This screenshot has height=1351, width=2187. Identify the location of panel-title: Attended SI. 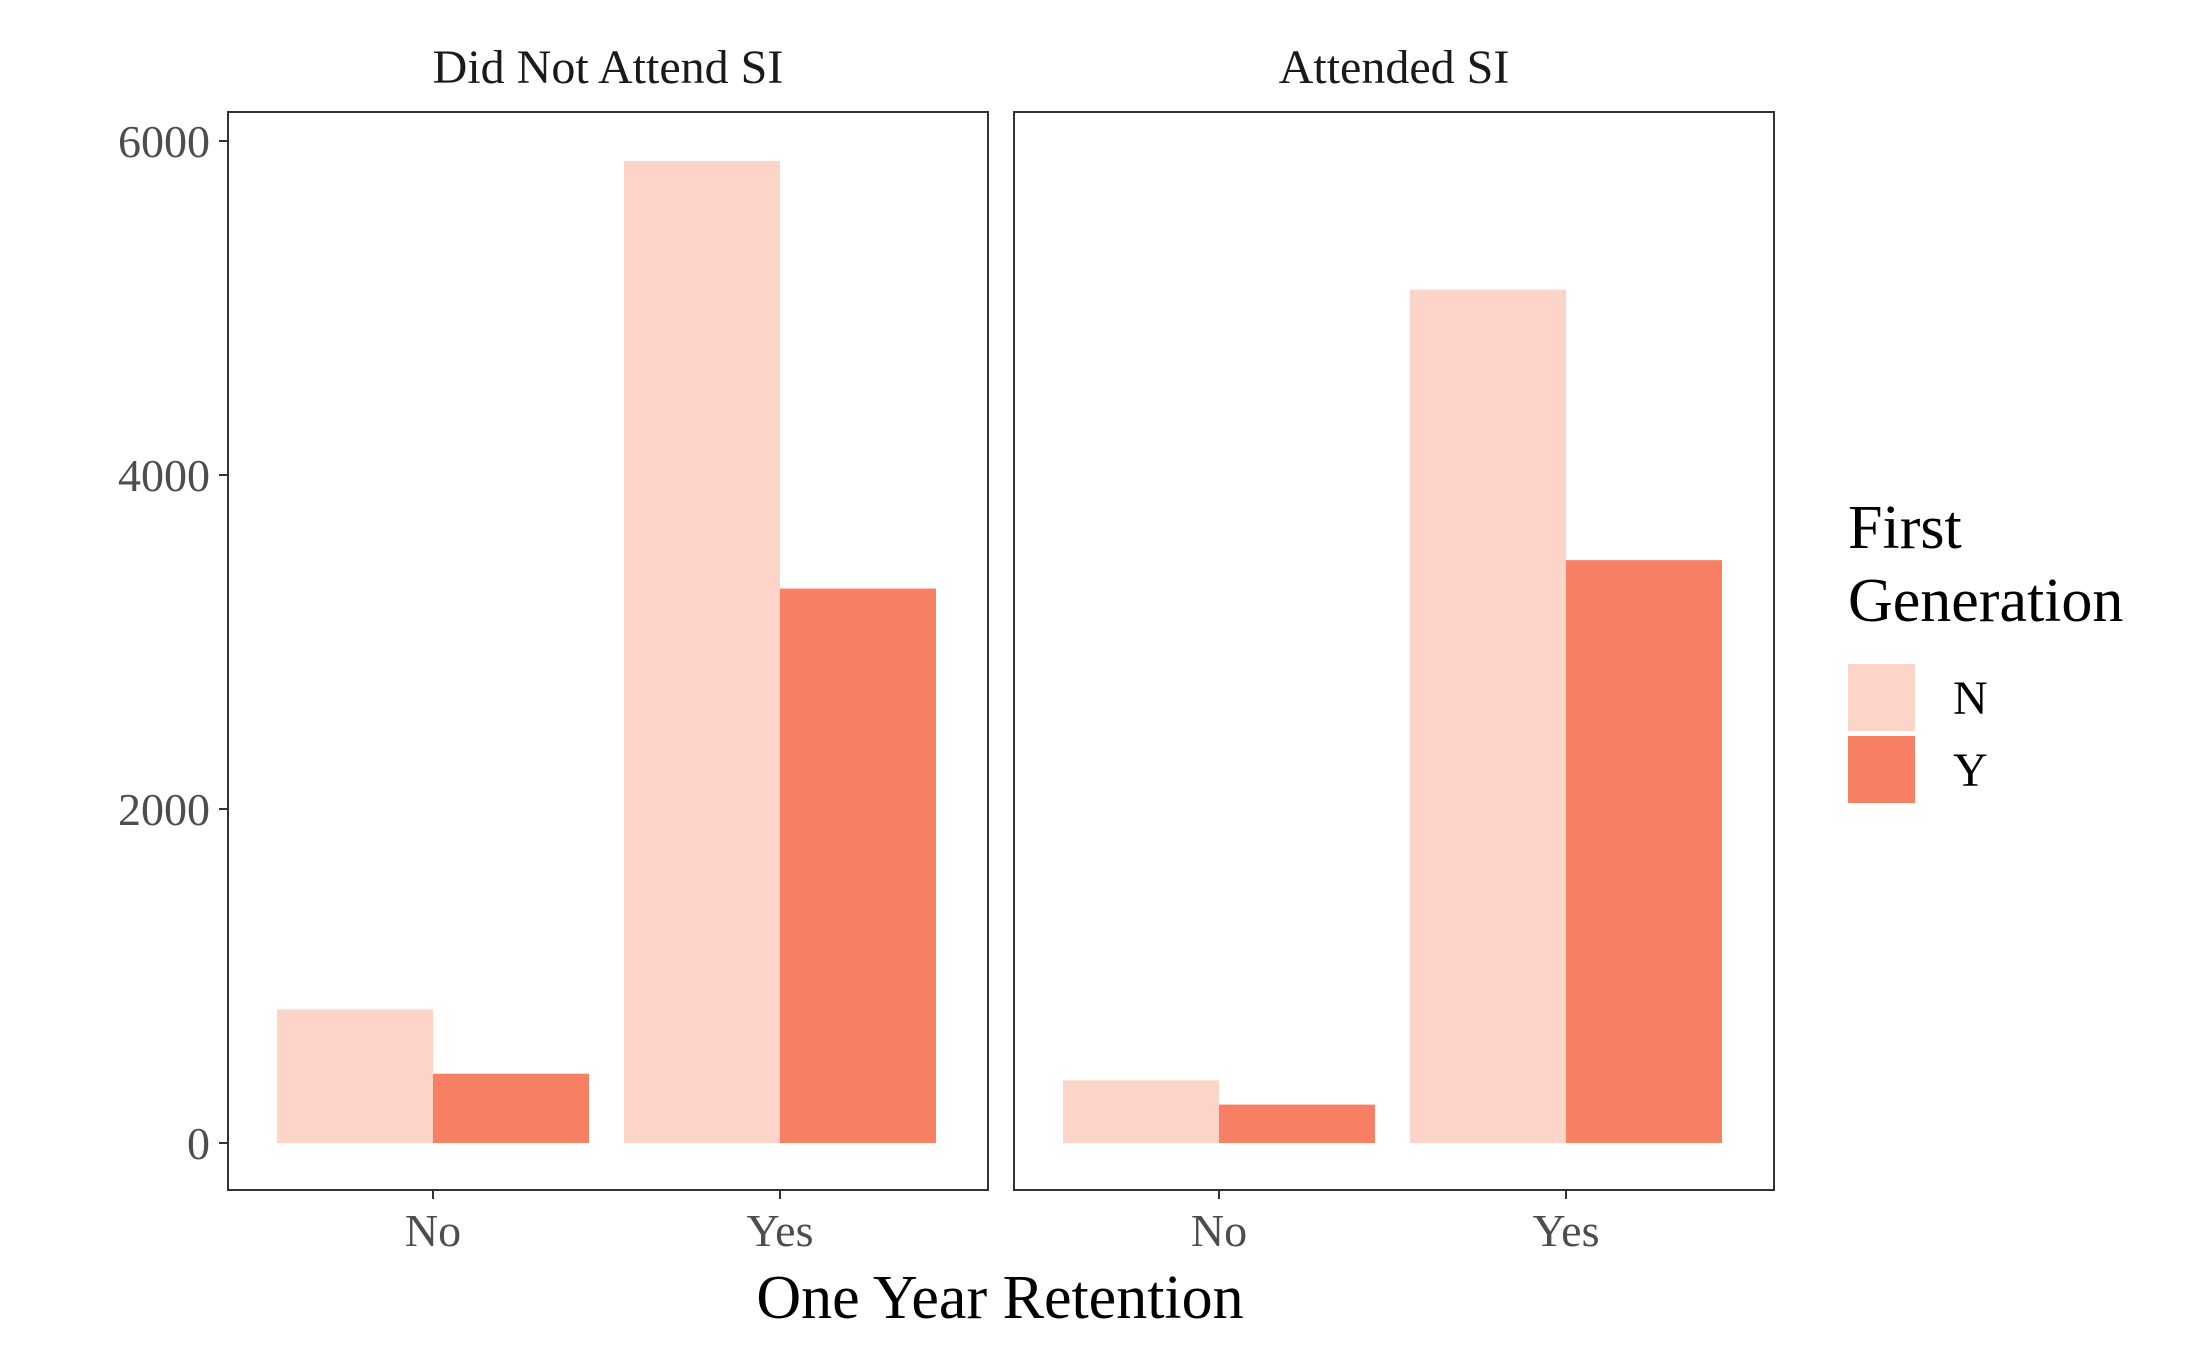
(1394, 67).